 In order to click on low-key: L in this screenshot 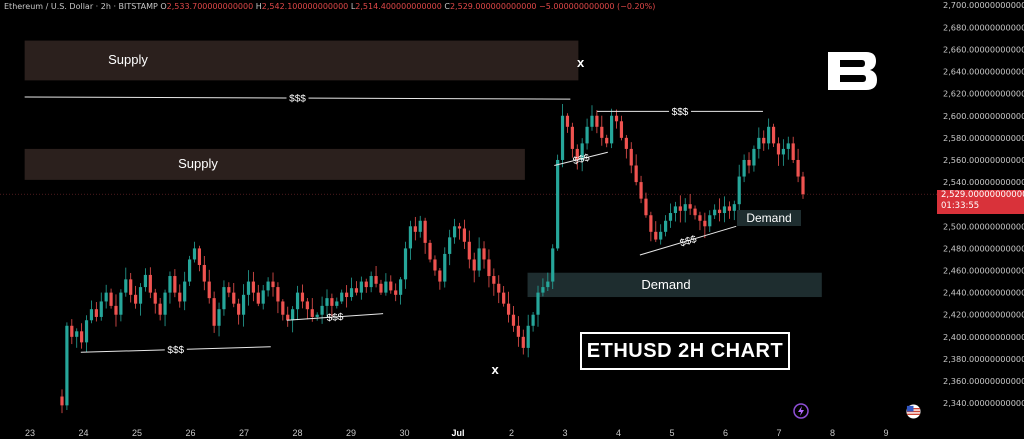, I will do `click(353, 6)`.